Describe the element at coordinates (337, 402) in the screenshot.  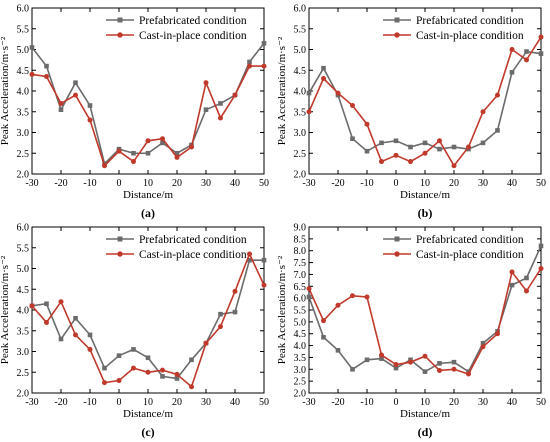
I see `x-tick-label: -20` at that location.